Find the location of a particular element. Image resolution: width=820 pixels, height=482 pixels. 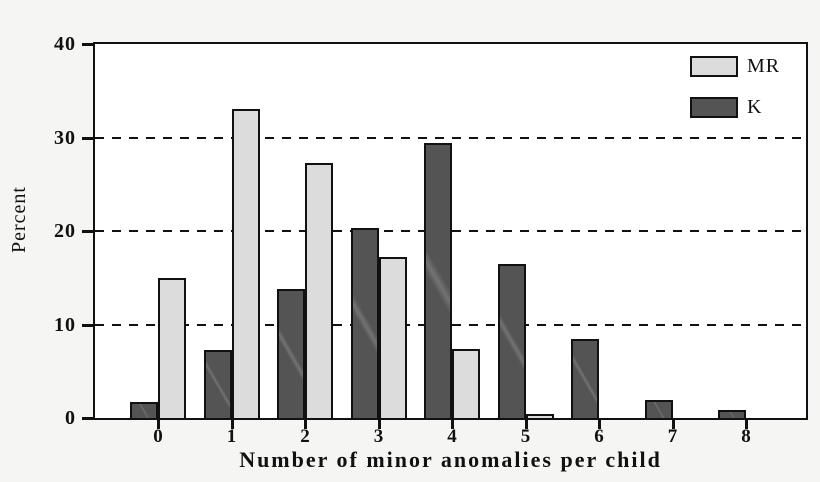

x-tick-label-7: 7 is located at coordinates (672, 436).